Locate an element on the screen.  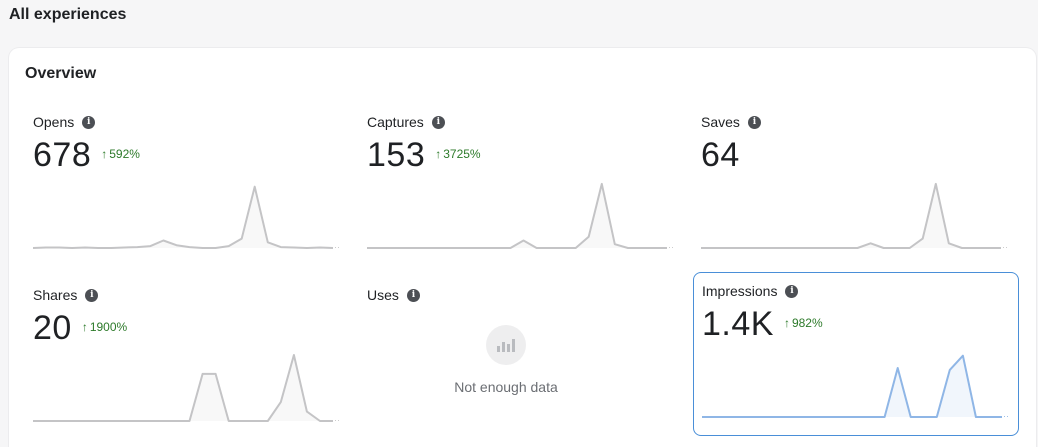
metric-change: ↑ 1900% is located at coordinates (104, 327).